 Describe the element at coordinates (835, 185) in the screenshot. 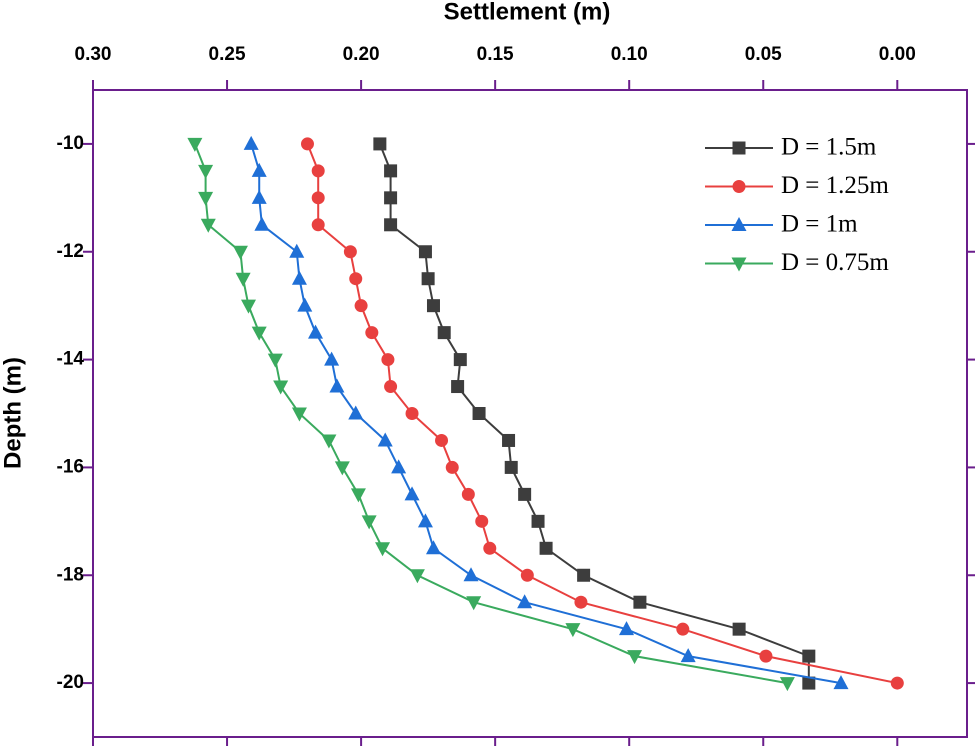

I see `legend-label: D = 1.25m` at that location.